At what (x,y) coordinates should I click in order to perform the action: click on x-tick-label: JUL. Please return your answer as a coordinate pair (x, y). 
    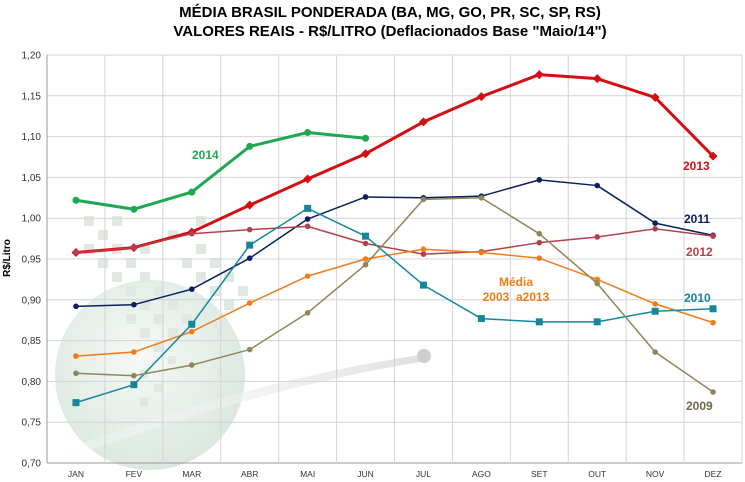
    Looking at the image, I should click on (423, 474).